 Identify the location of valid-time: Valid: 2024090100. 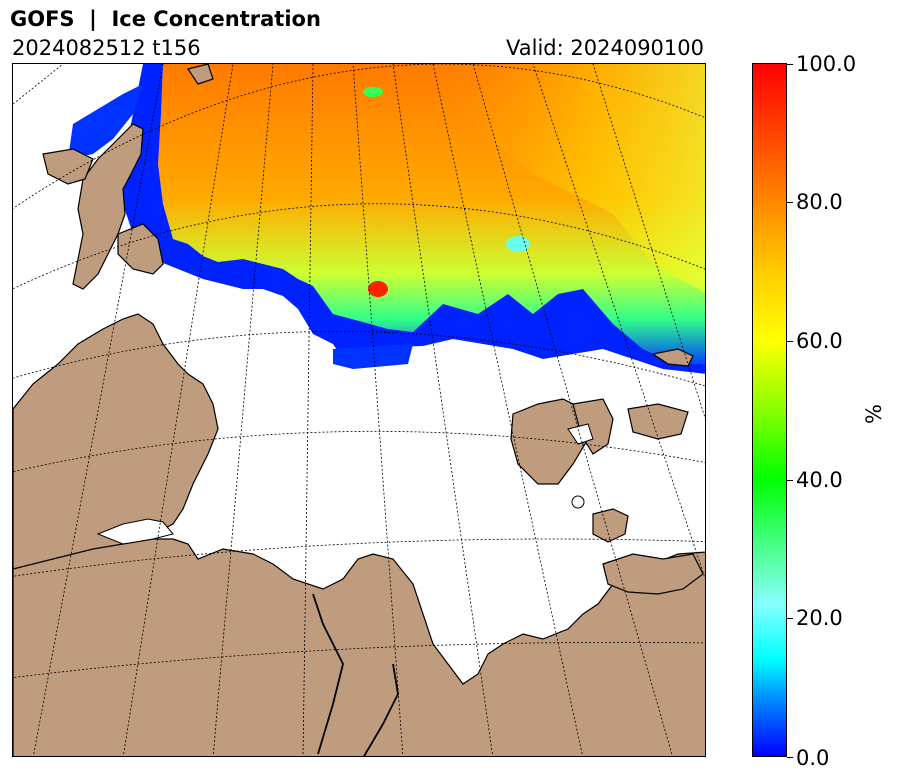
(605, 48).